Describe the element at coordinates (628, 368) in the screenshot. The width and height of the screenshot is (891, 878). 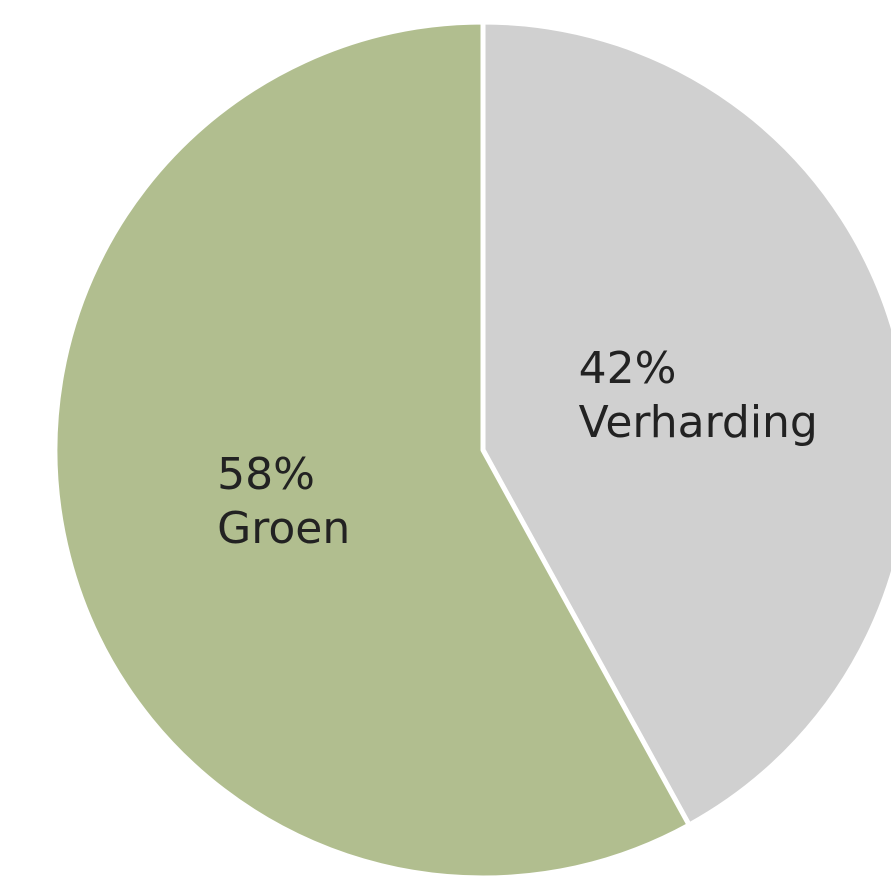
I see `value-label: 42%` at that location.